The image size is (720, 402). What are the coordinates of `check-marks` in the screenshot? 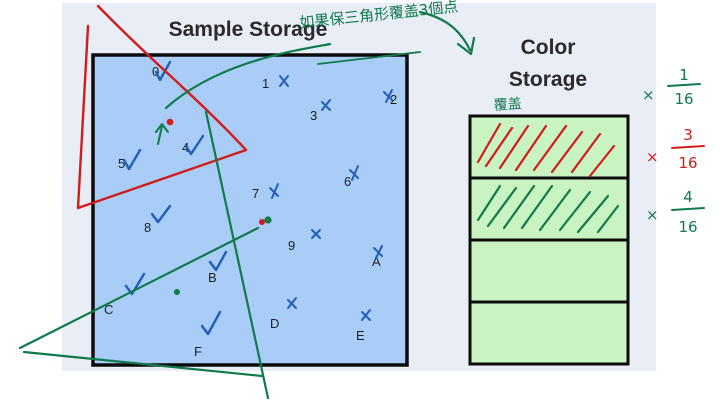 It's located at (175, 198).